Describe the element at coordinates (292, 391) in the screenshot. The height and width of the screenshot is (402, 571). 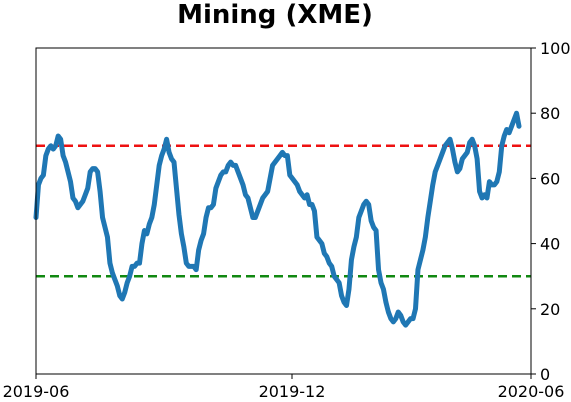
I see `x-tick-label: 2019-12` at that location.